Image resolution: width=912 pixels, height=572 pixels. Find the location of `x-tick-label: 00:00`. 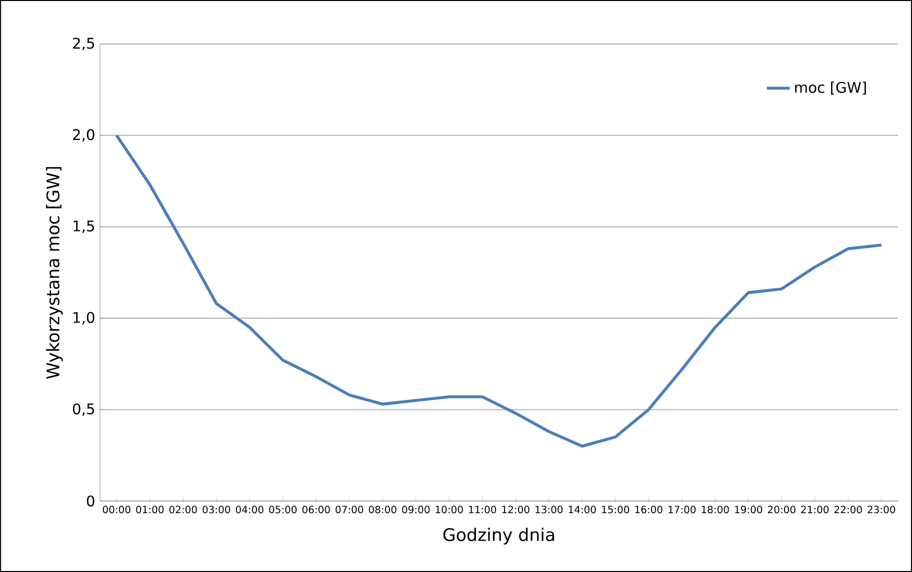

x-tick-label: 00:00 is located at coordinates (116, 510).